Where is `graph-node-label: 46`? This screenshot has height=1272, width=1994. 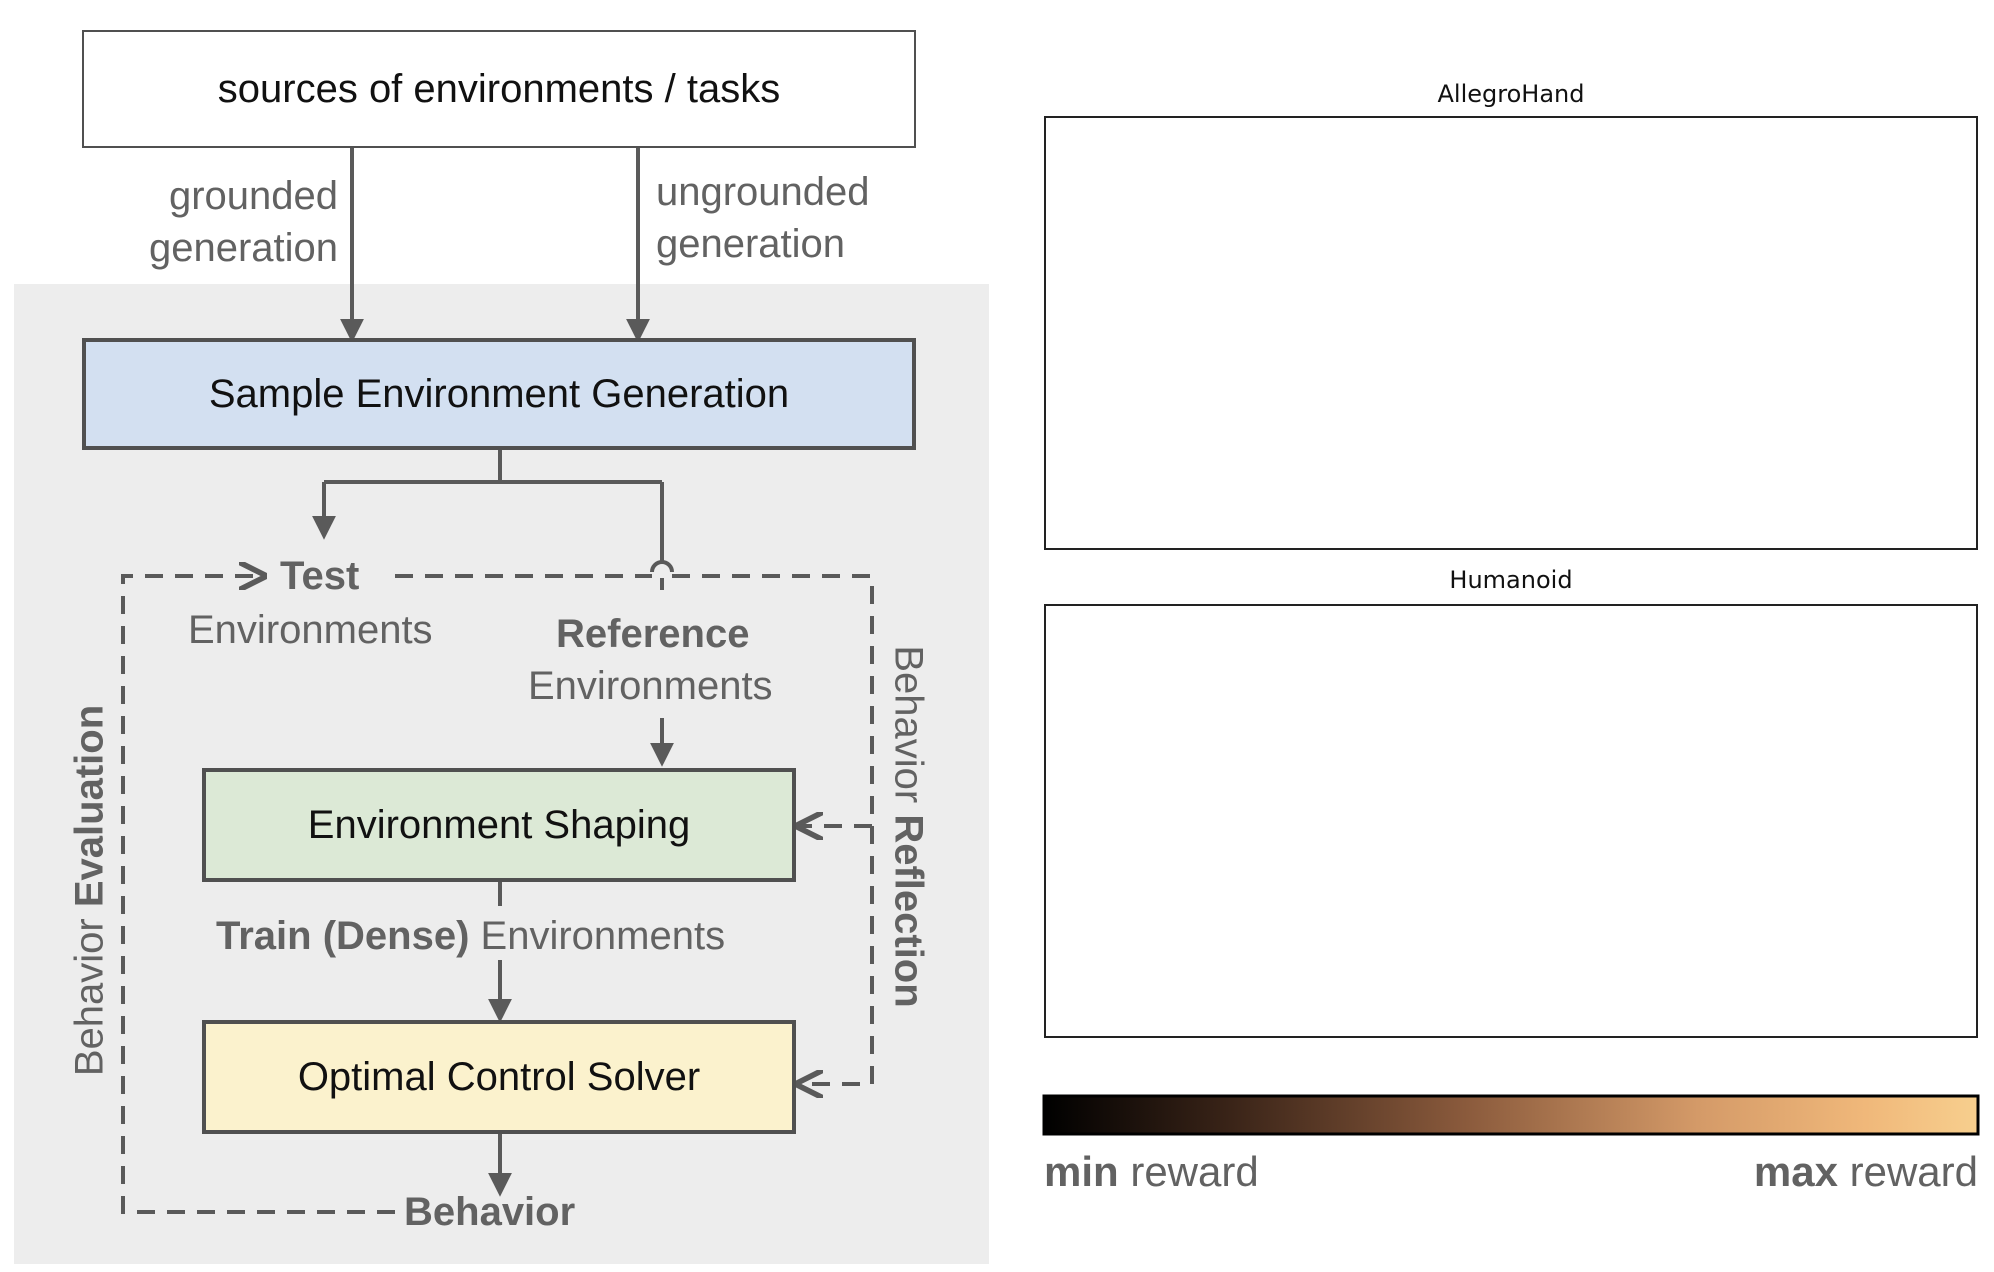
graph-node-label: 46 is located at coordinates (1632, 762).